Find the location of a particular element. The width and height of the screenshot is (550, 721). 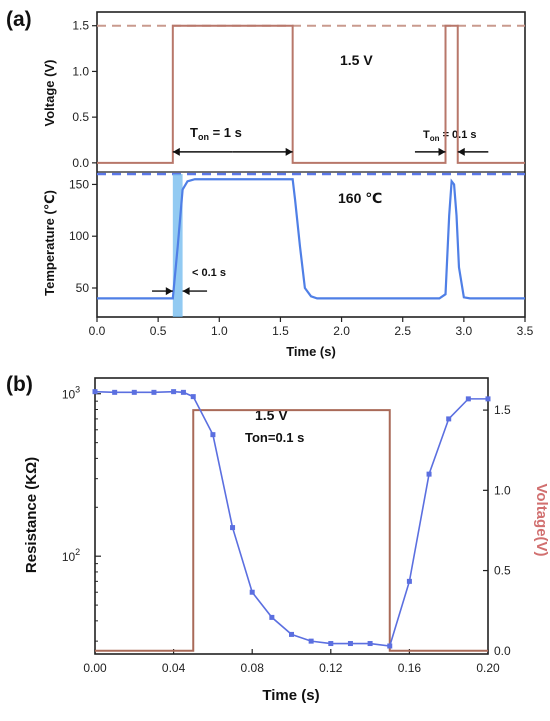

x-tick-label: 2.0 is located at coordinates (341, 331).